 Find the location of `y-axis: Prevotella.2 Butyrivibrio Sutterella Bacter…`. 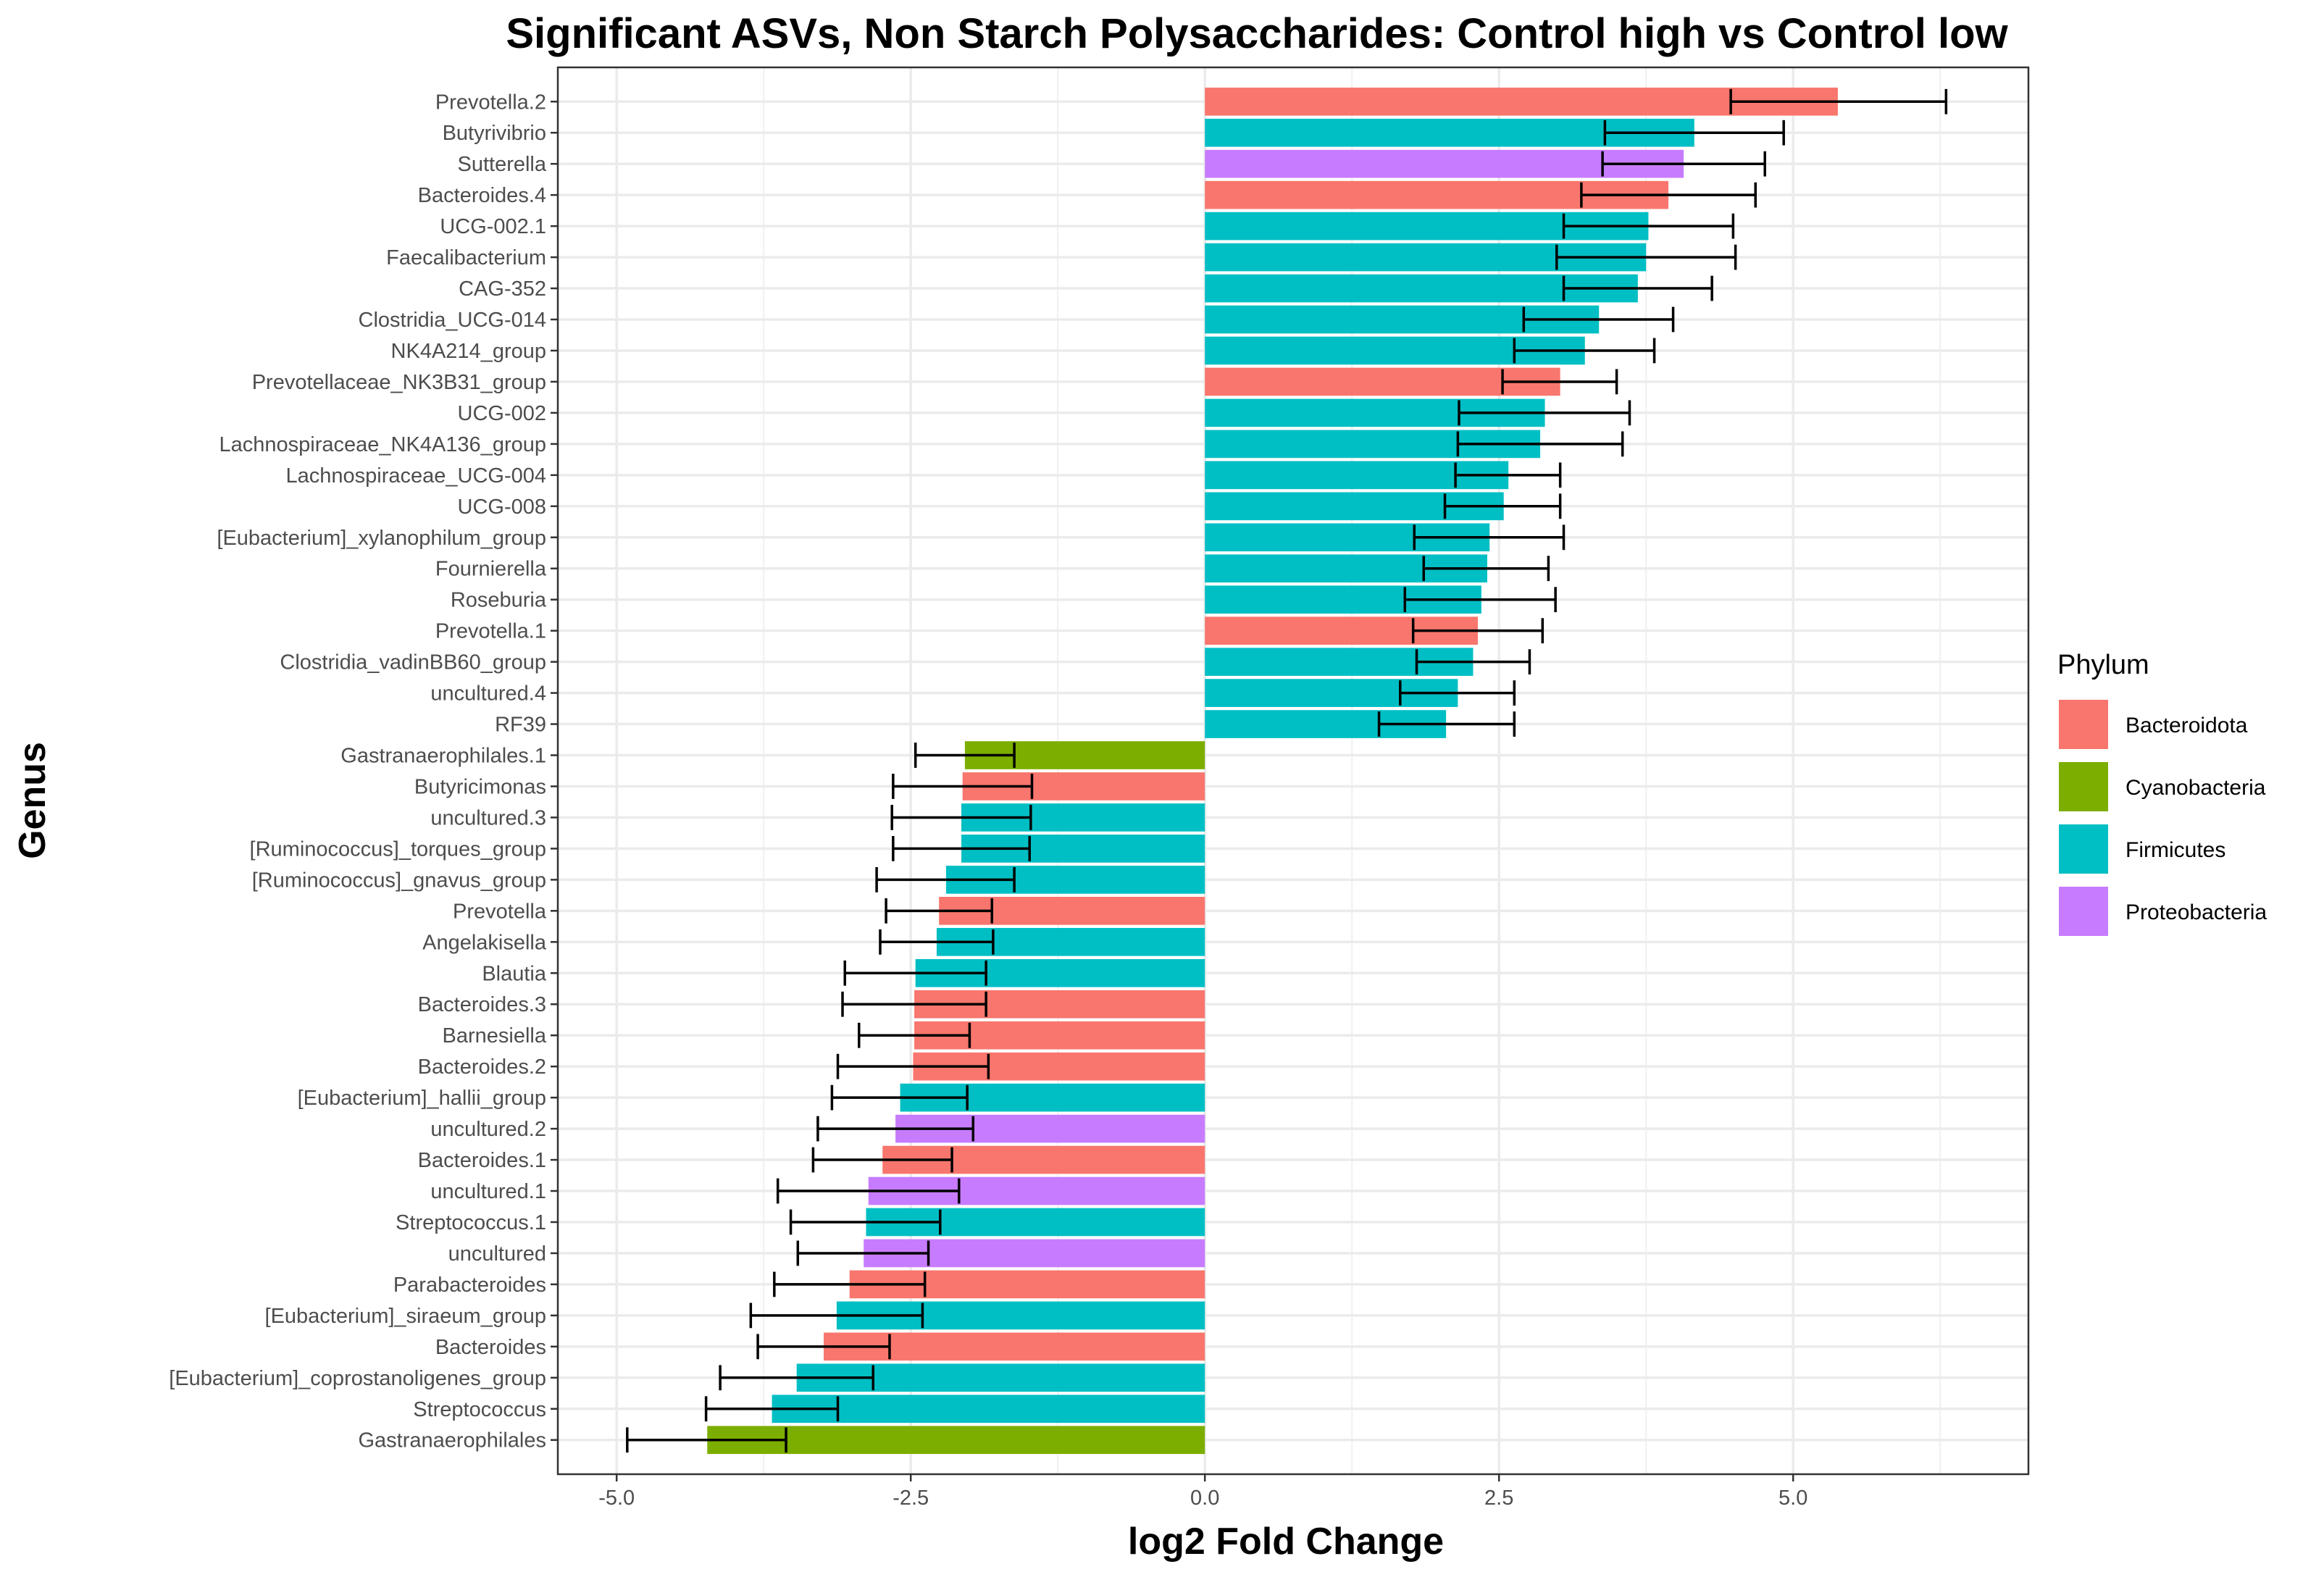

y-axis: Prevotella.2 Butyrivibrio Sutterella Bacter… is located at coordinates (364, 771).